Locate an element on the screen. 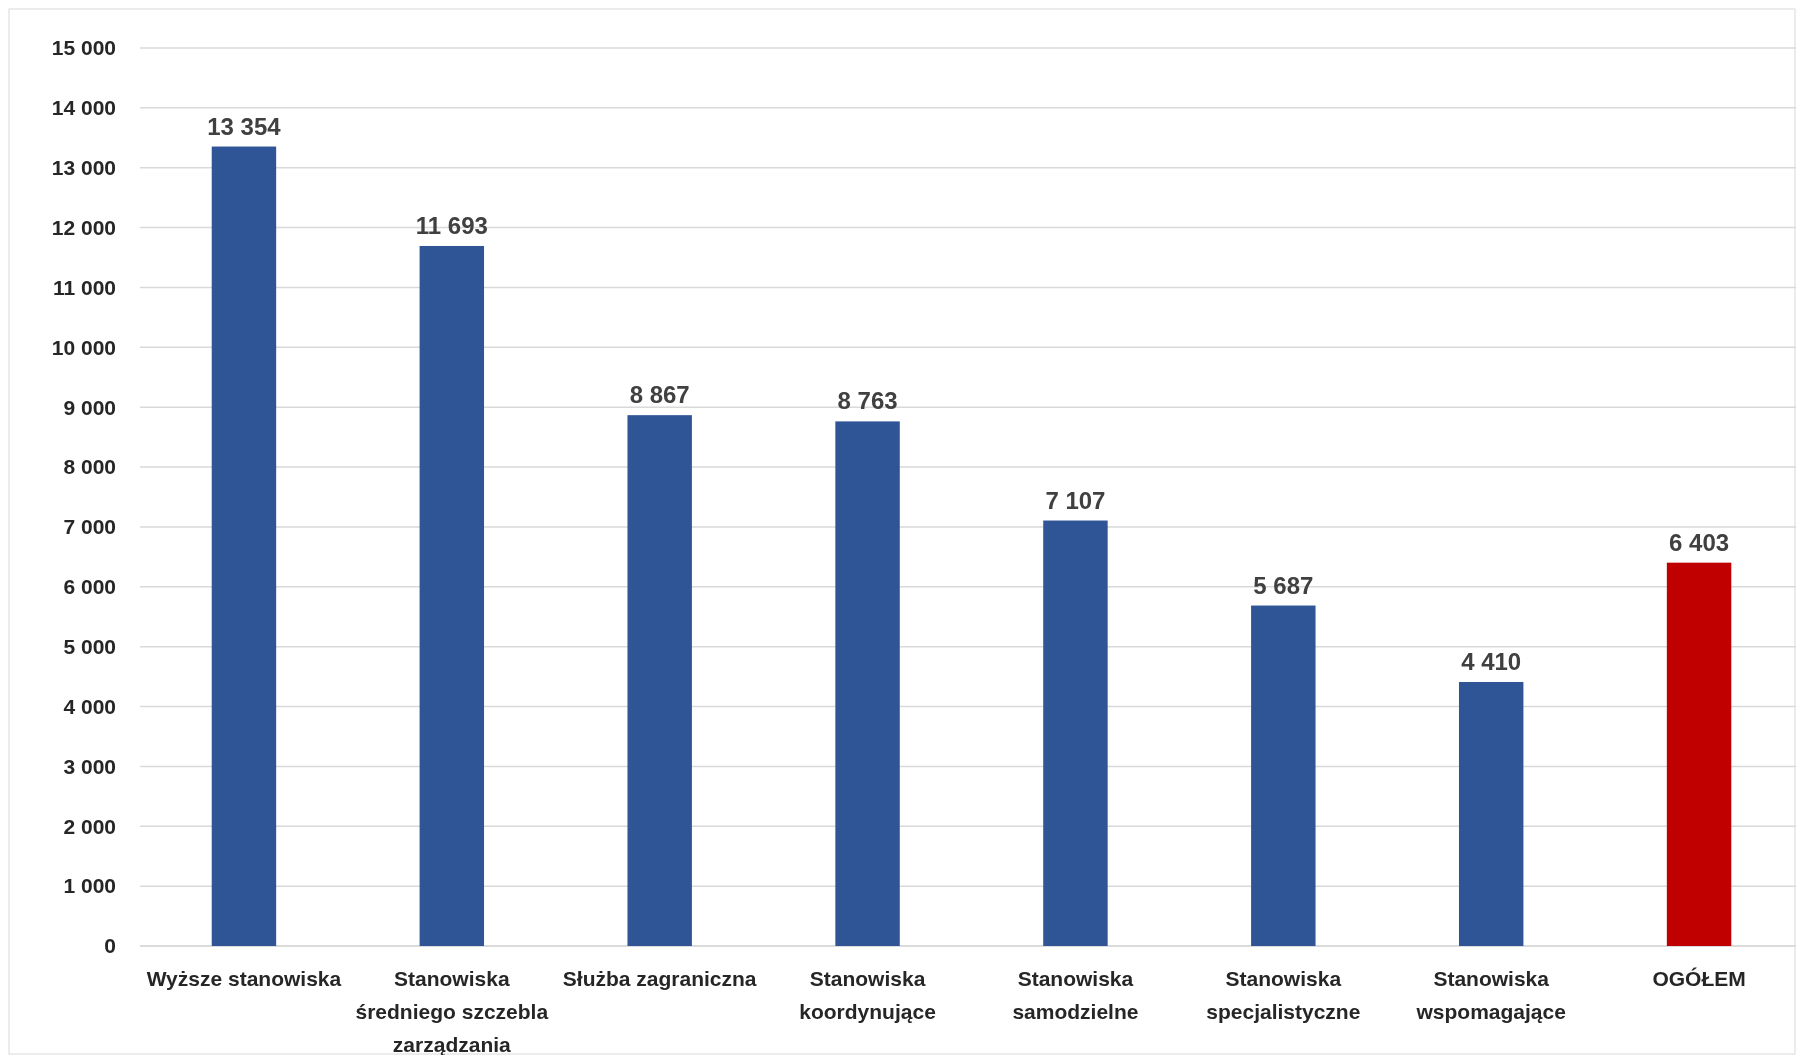 The width and height of the screenshot is (1804, 1063). x-tick-label: Stanowiska specjalistyczne is located at coordinates (1283, 995).